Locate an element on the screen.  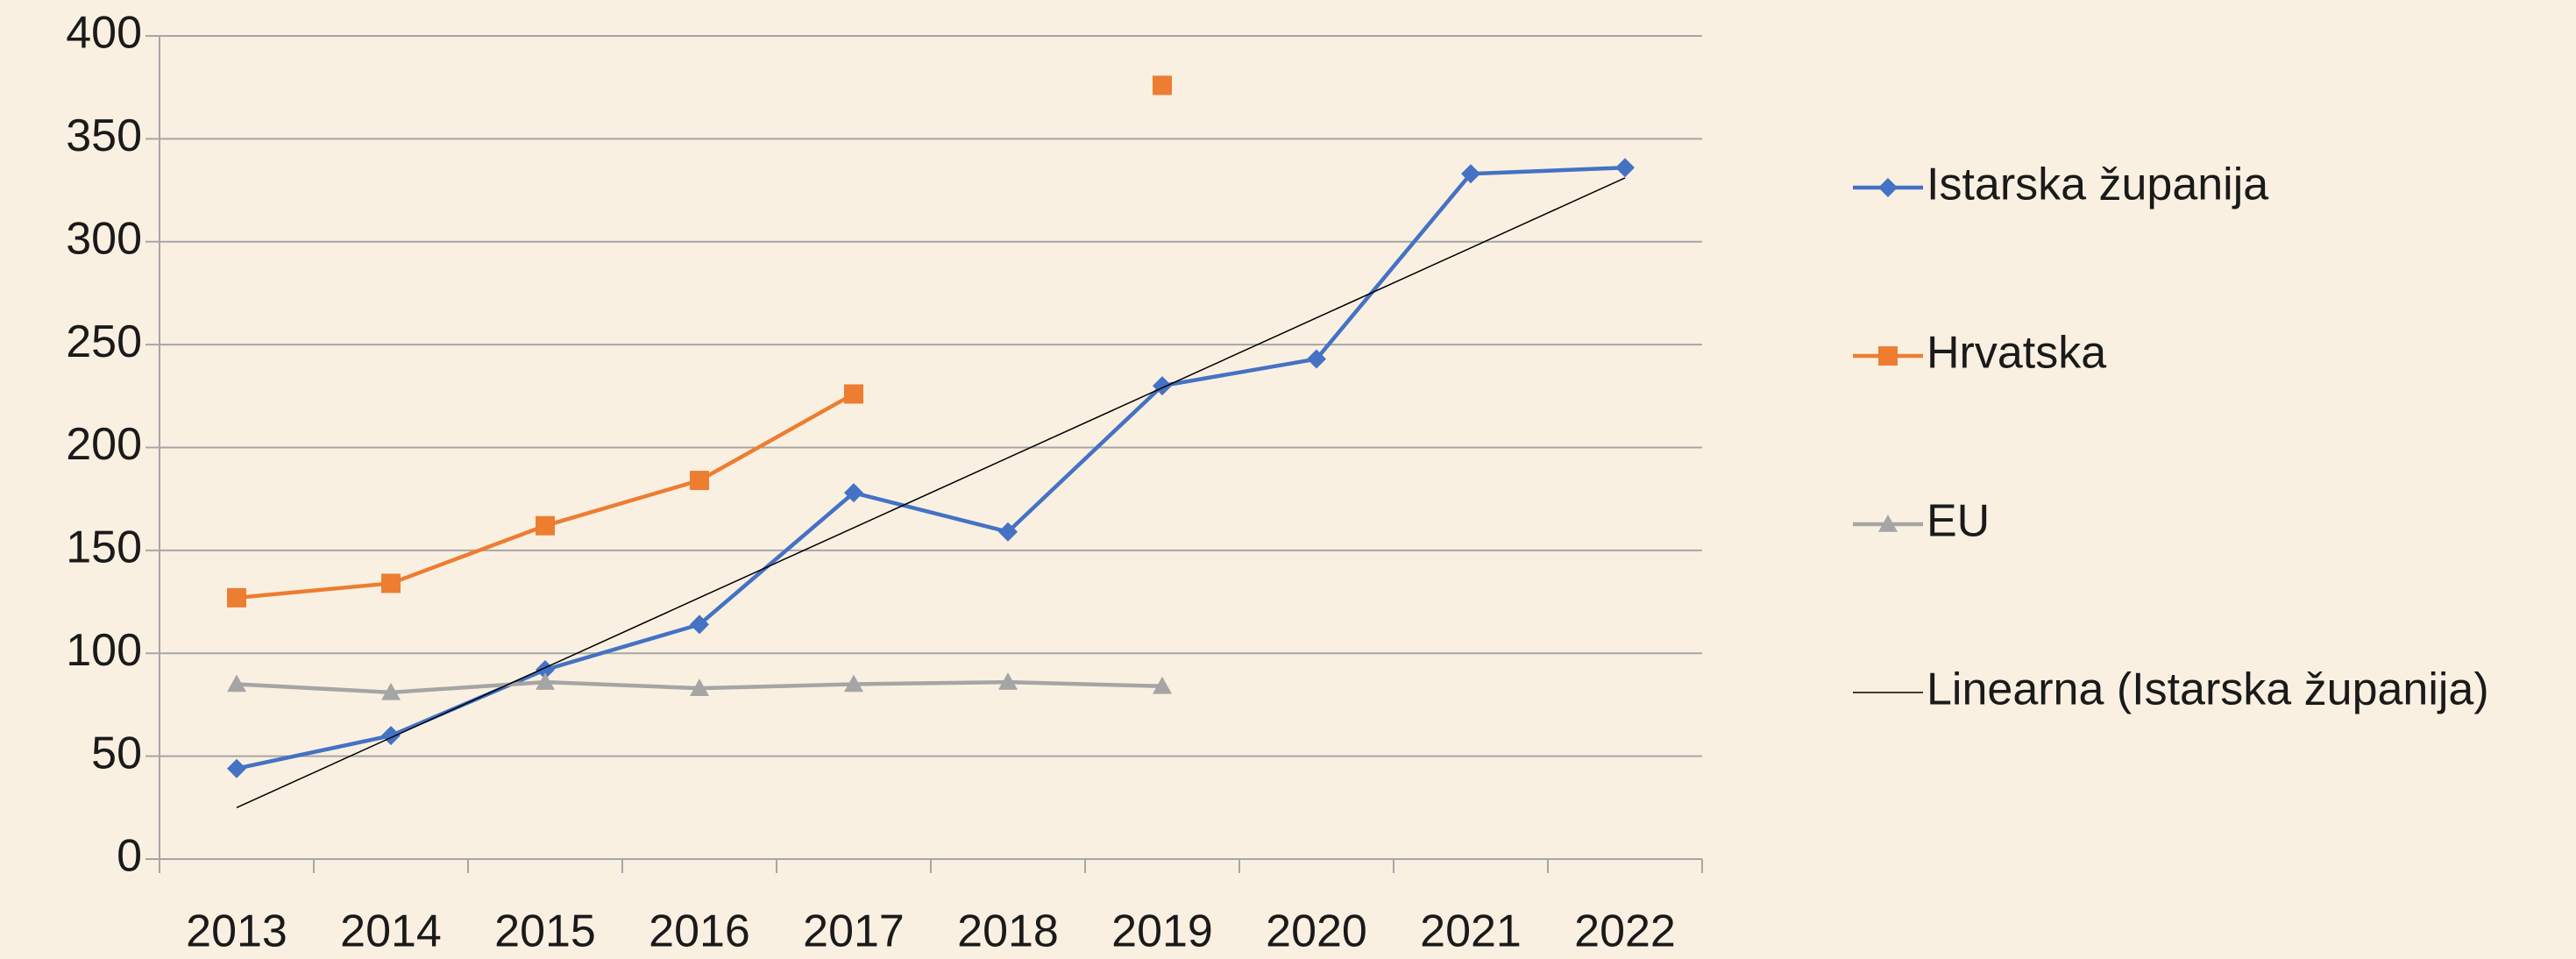
x-tick-label: 2018 is located at coordinates (1008, 931).